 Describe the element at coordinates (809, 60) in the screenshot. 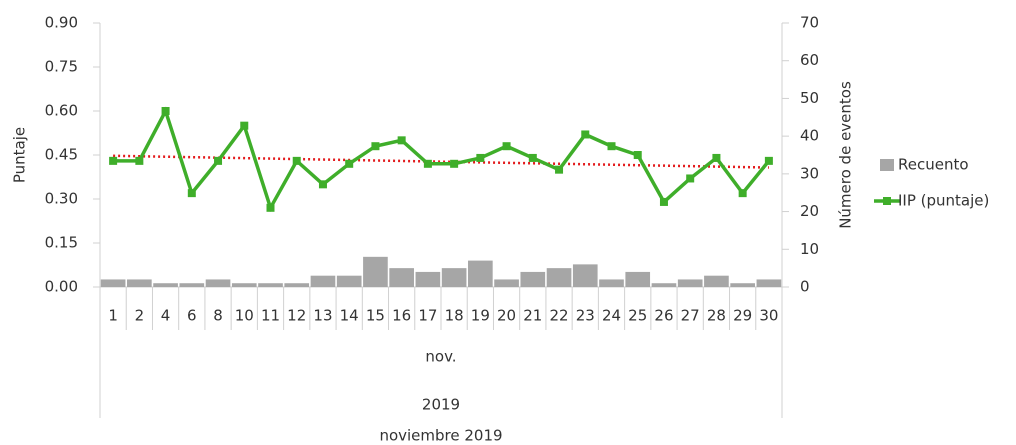

I see `y2-tick-label: 60` at that location.